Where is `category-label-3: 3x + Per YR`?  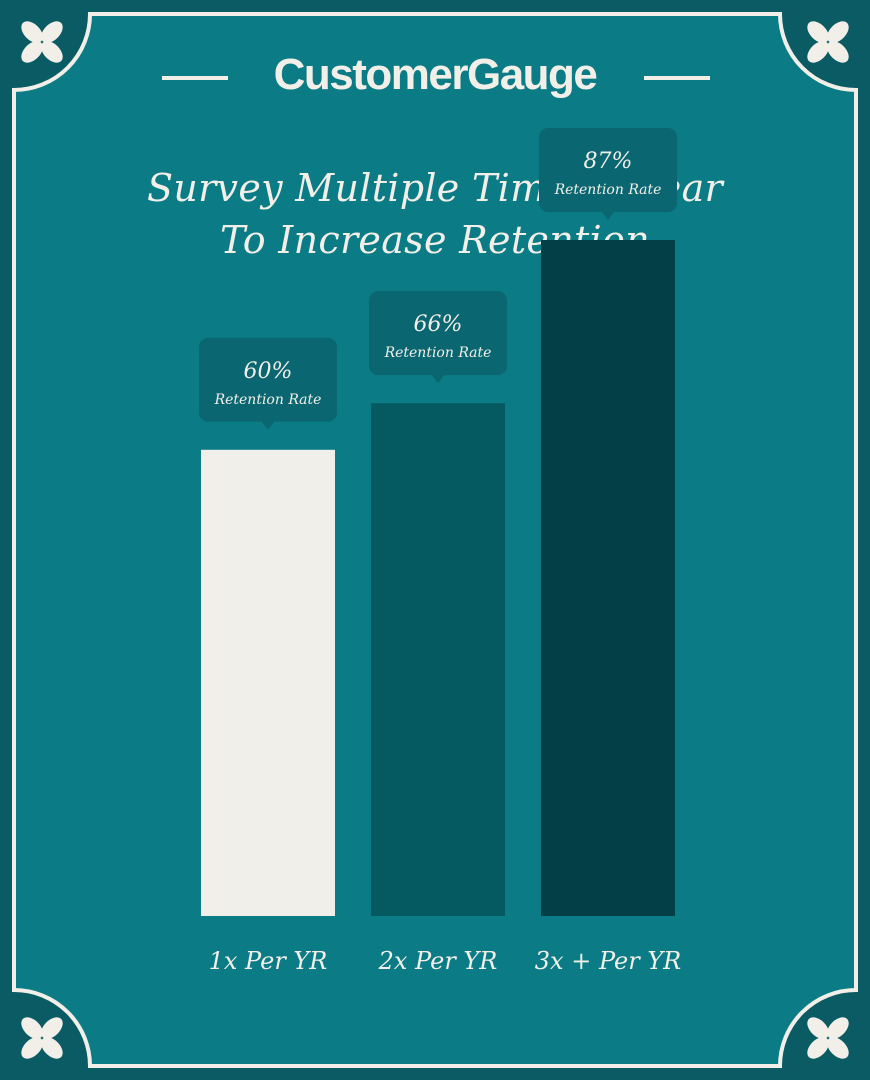 category-label-3: 3x + Per YR is located at coordinates (608, 961).